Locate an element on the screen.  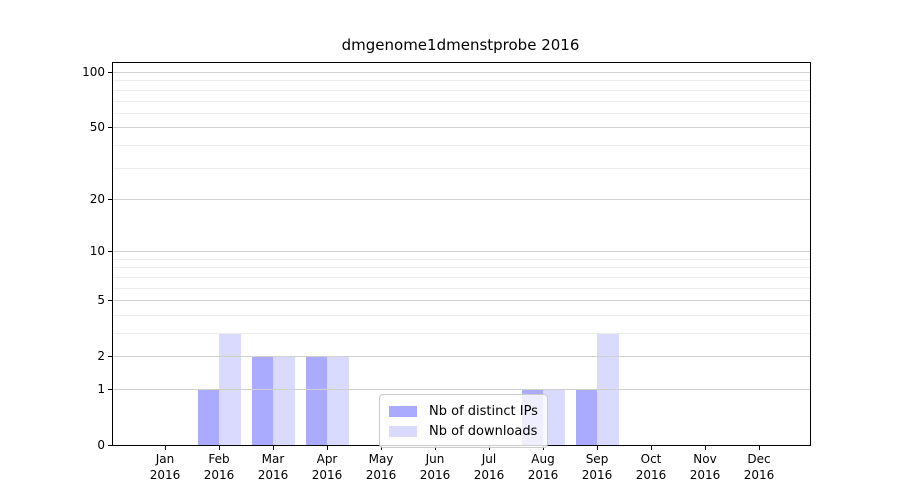
x-axis-tick-label: Oct 2016 is located at coordinates (651, 467).